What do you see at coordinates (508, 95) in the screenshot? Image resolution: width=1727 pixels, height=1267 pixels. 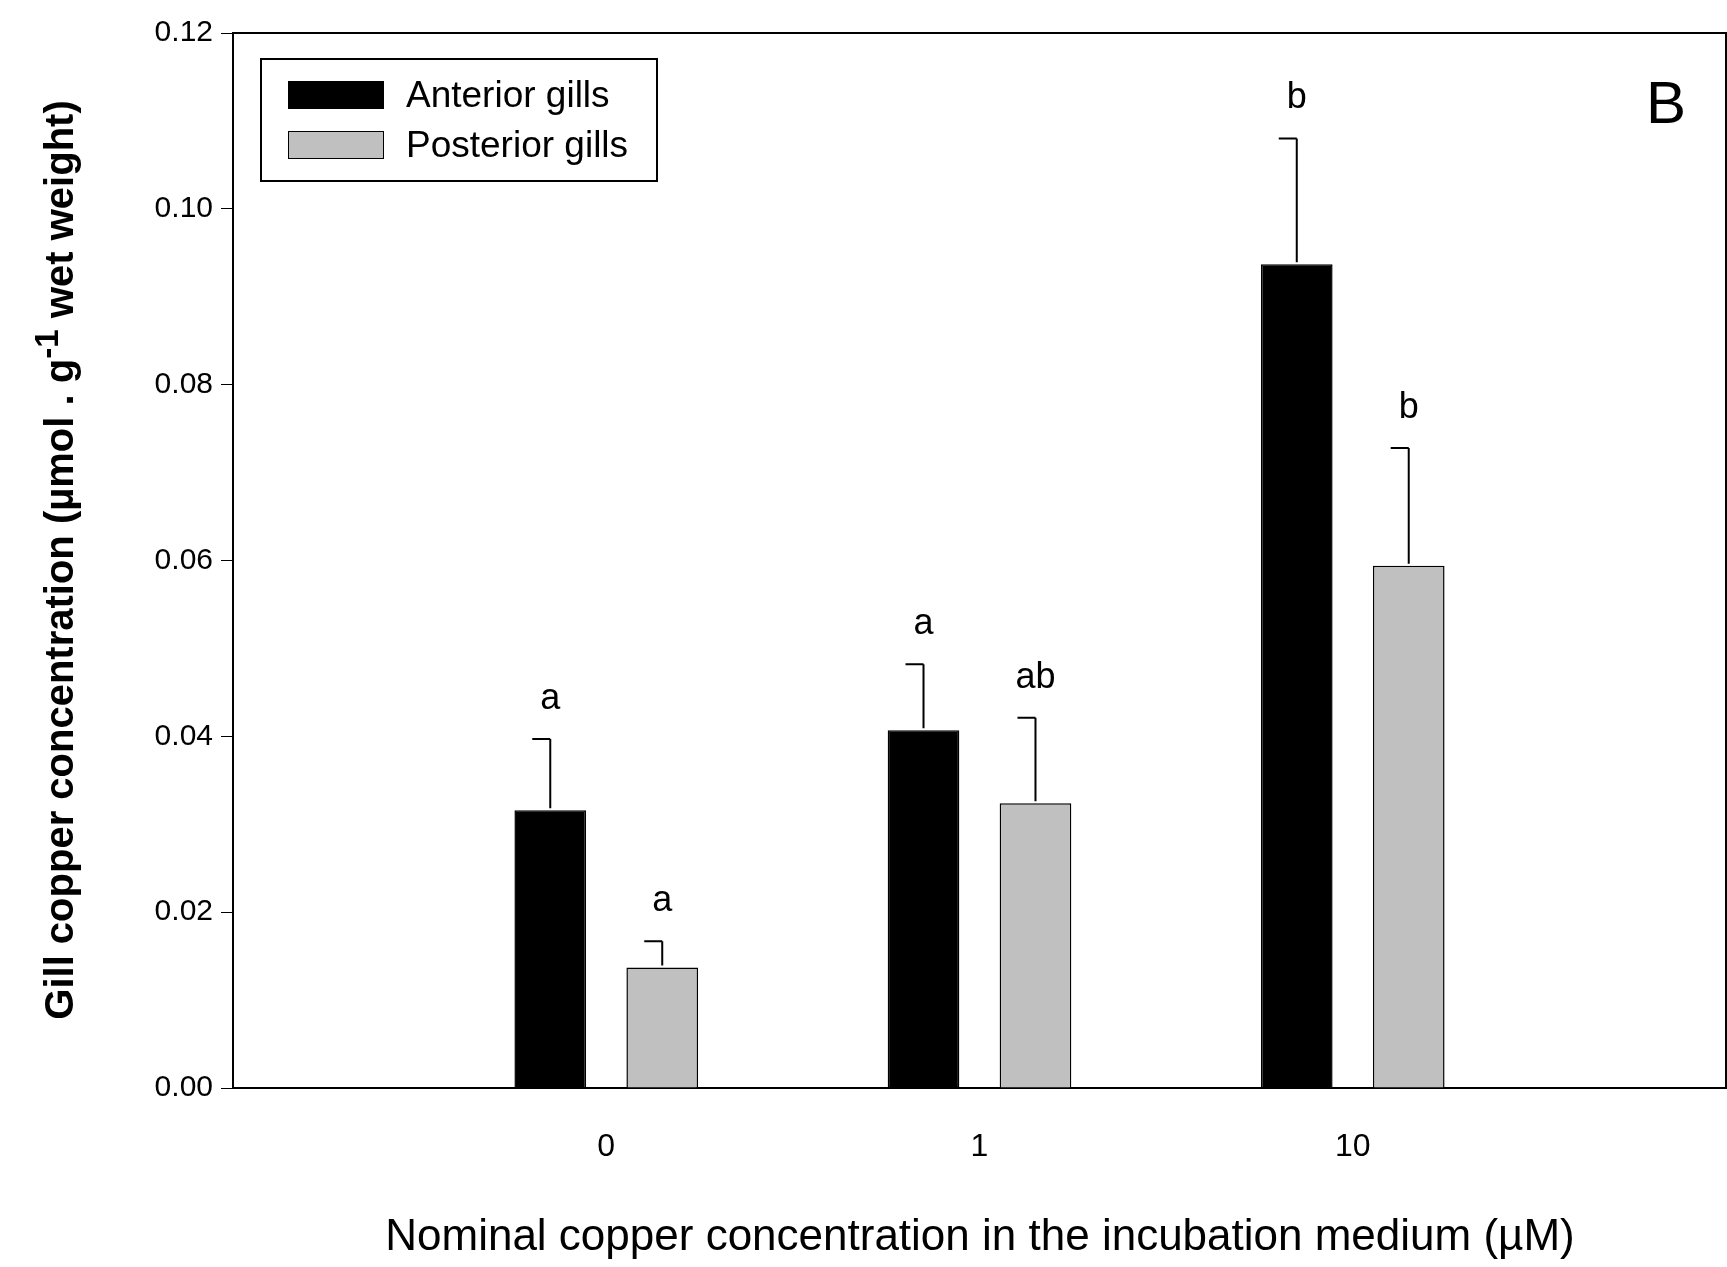 I see `legend-label: Anterior gills` at bounding box center [508, 95].